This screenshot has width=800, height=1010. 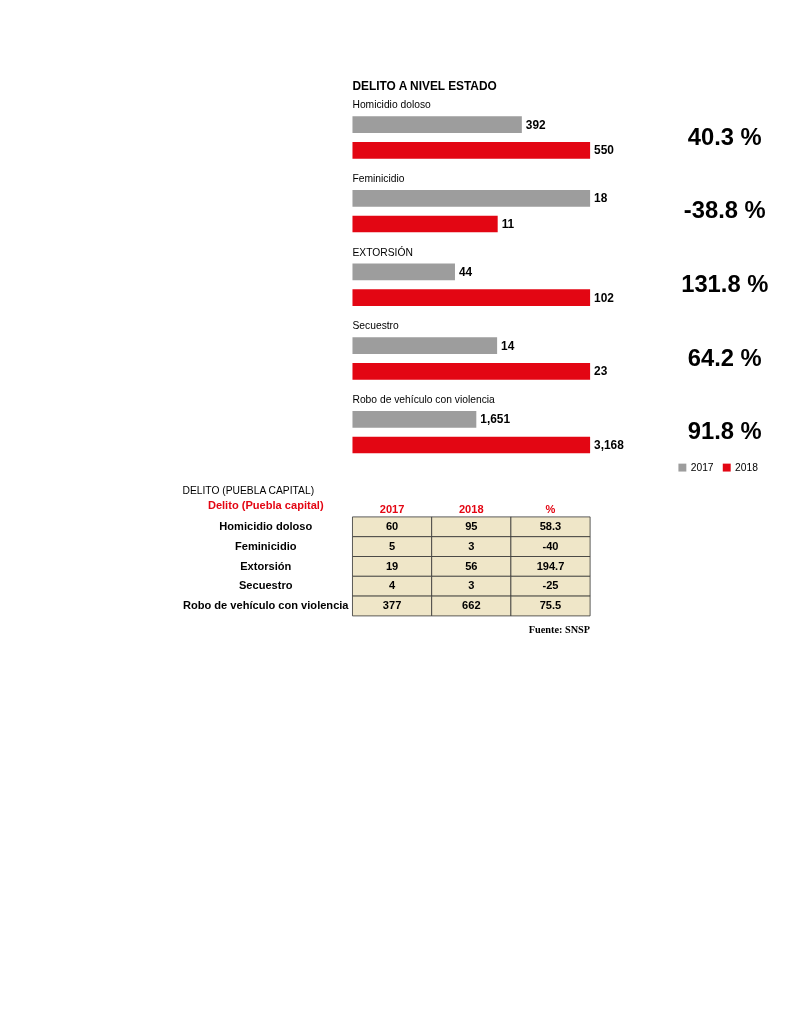 What do you see at coordinates (724, 431) in the screenshot?
I see `text: 91.8 %` at bounding box center [724, 431].